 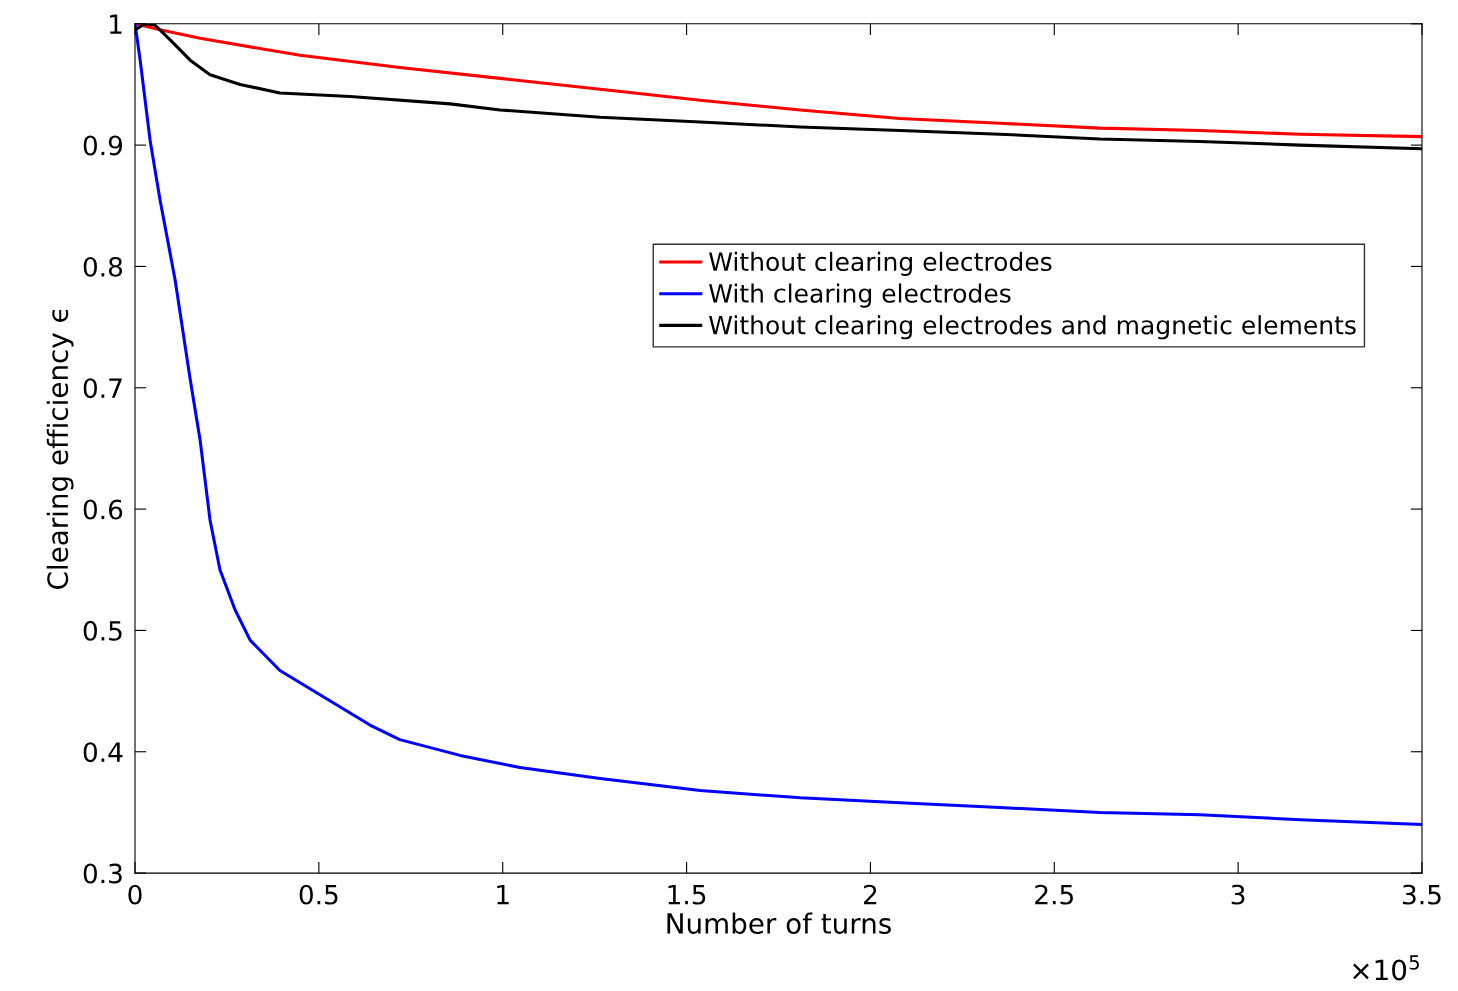 I want to click on x-tick-label: 3.5, so click(x=1422, y=894).